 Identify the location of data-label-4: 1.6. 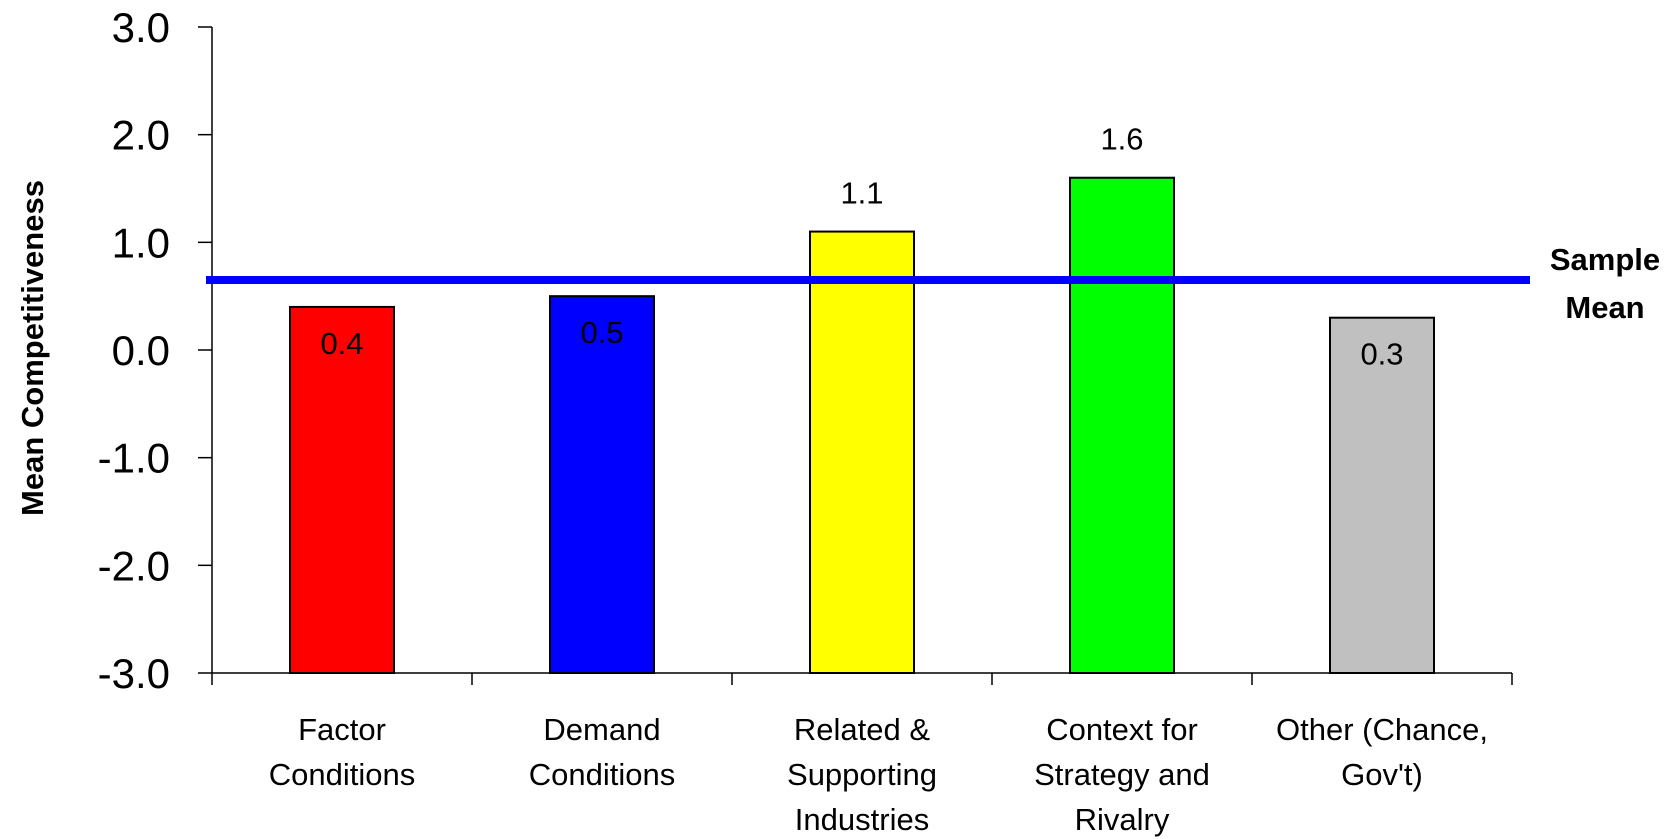
(1121, 139).